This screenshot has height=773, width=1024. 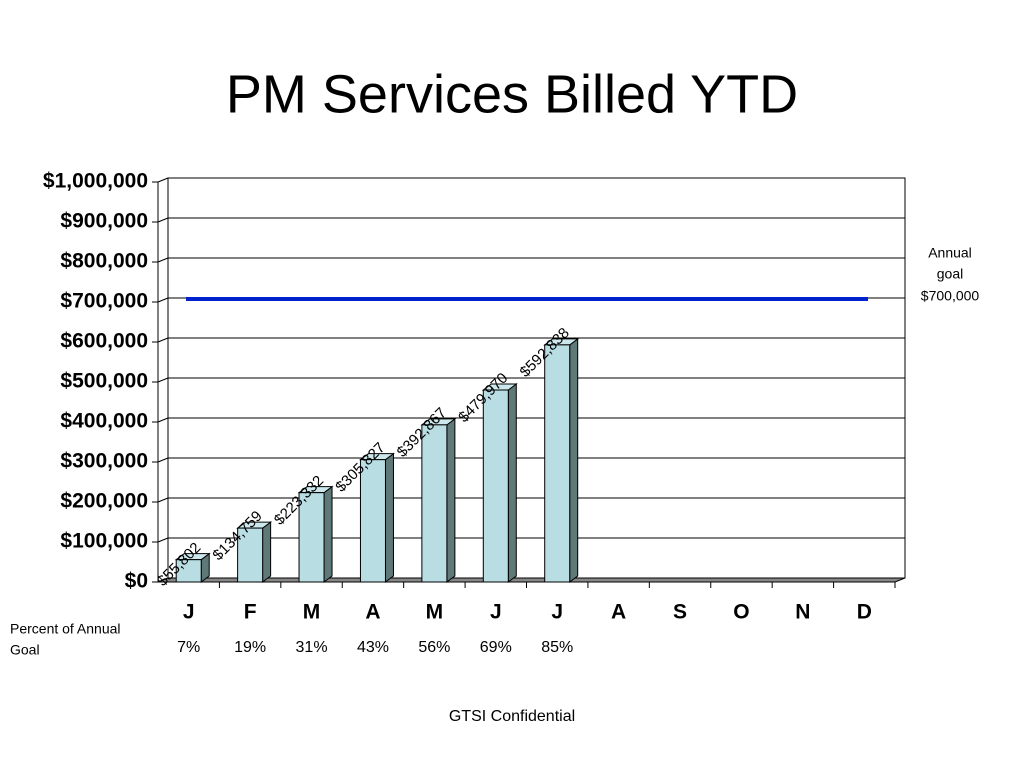 What do you see at coordinates (950, 296) in the screenshot?
I see `goal-label: $700,000` at bounding box center [950, 296].